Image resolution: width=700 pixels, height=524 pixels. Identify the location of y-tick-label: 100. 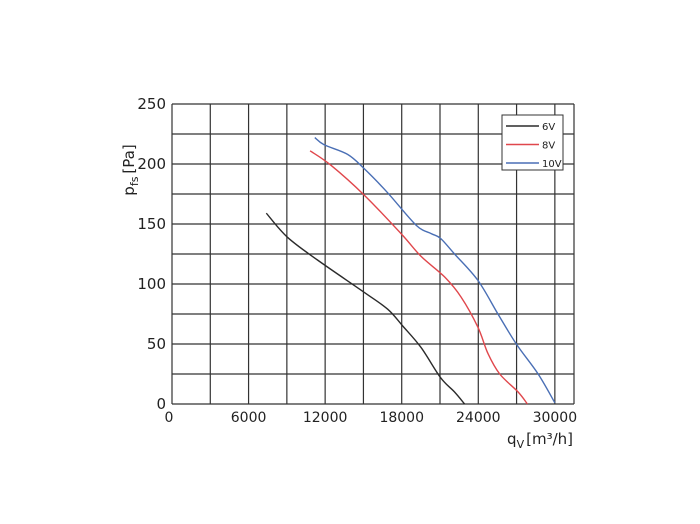
(151, 284).